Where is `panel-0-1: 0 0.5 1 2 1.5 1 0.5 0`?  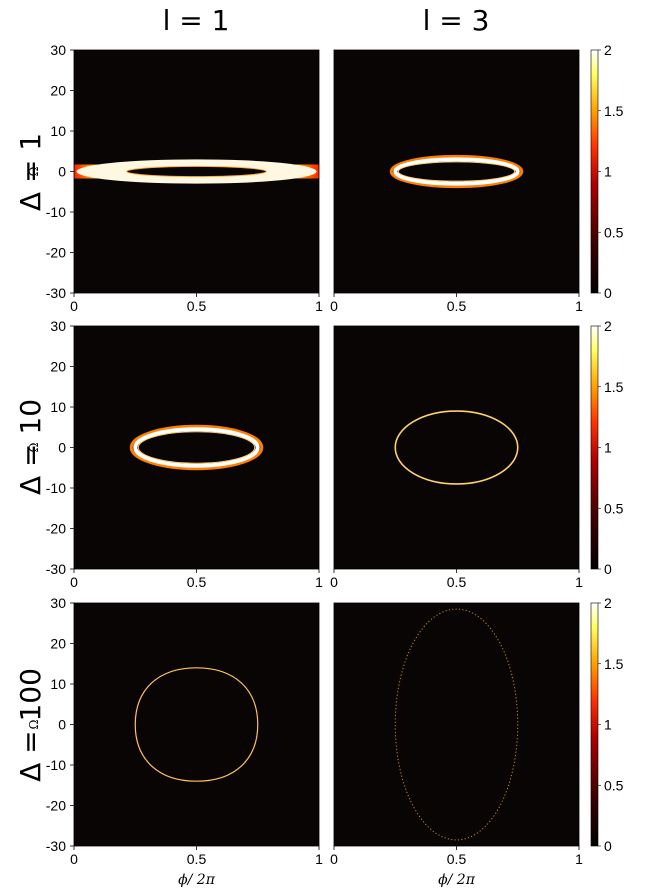
panel-0-1: 0 0.5 1 2 1.5 1 0.5 0 is located at coordinates (477, 178).